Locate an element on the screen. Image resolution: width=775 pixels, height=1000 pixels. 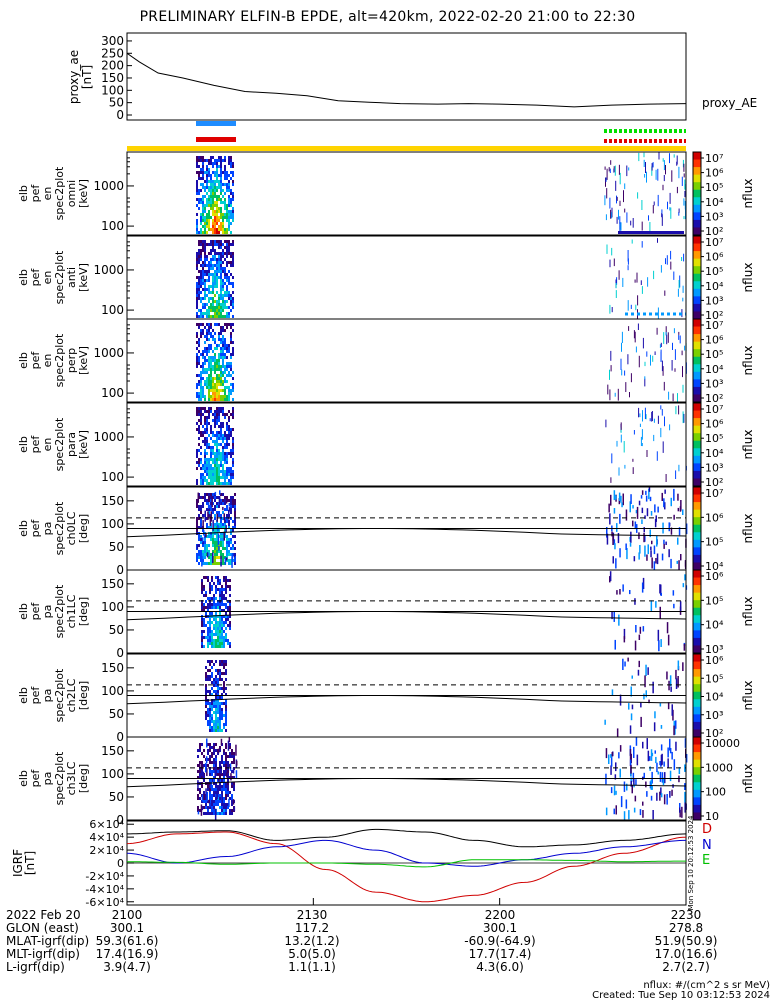
panel-ylabel: elb is located at coordinates (23, 277).